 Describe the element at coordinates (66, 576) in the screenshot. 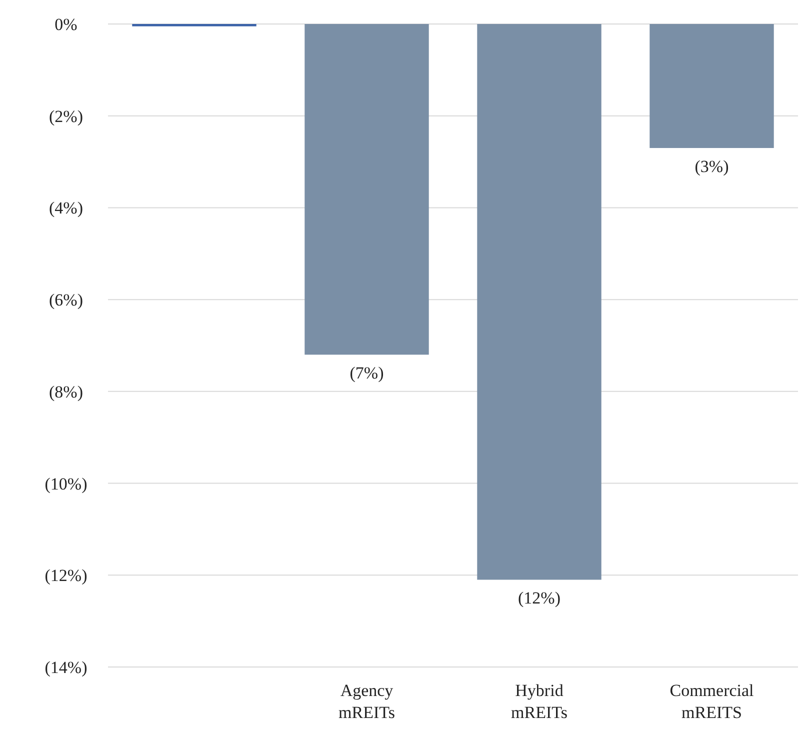

I see `y-tick-label: (12%)` at that location.